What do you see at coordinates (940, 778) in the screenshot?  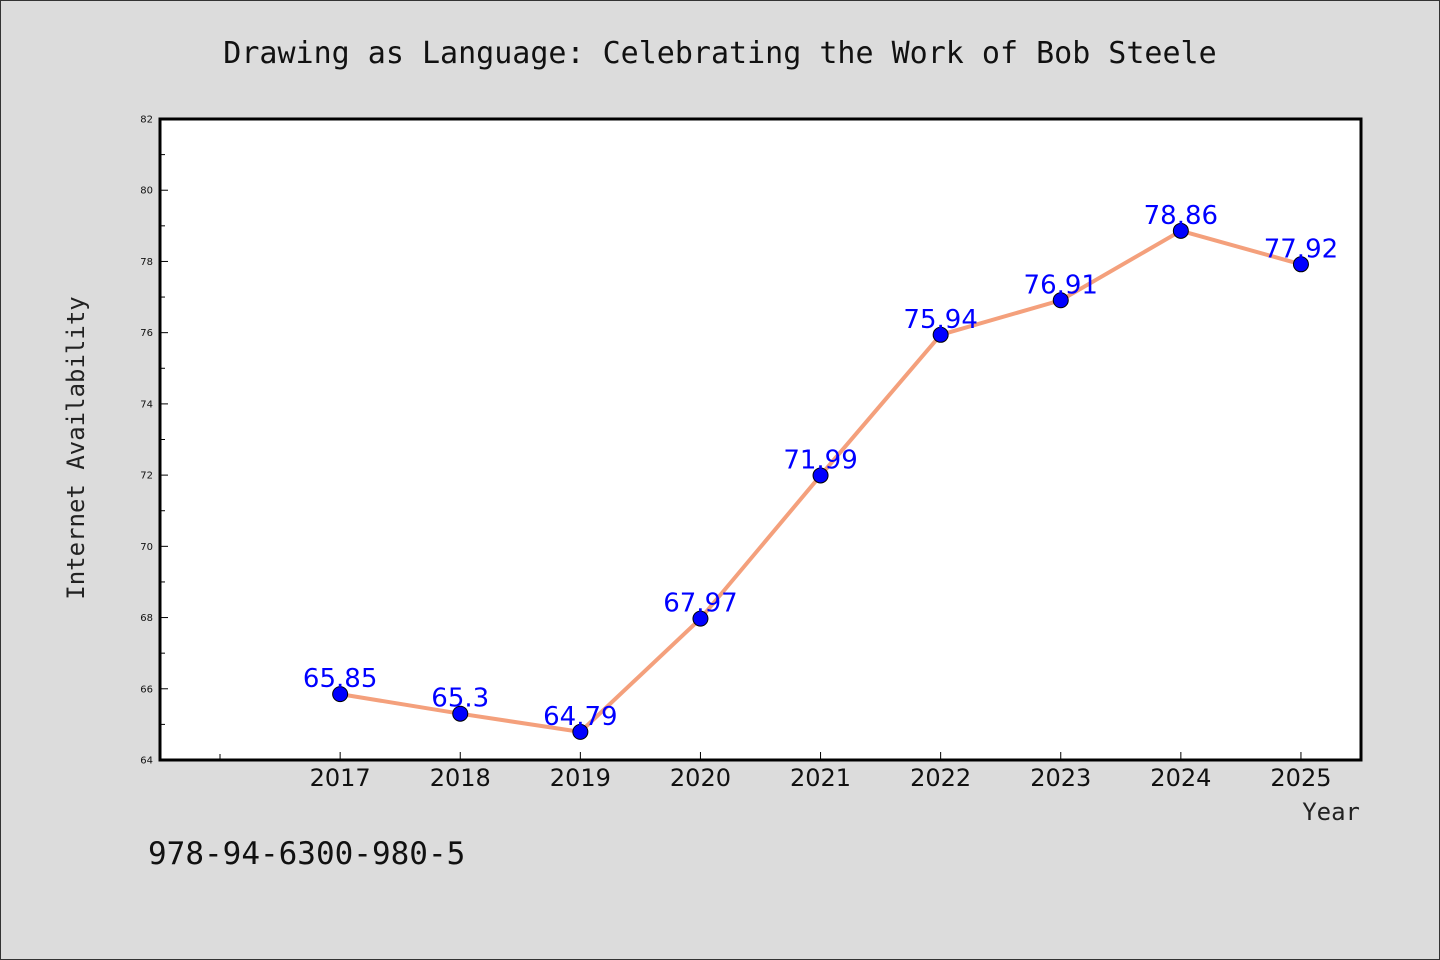 I see `x-tick-label: 2022` at bounding box center [940, 778].